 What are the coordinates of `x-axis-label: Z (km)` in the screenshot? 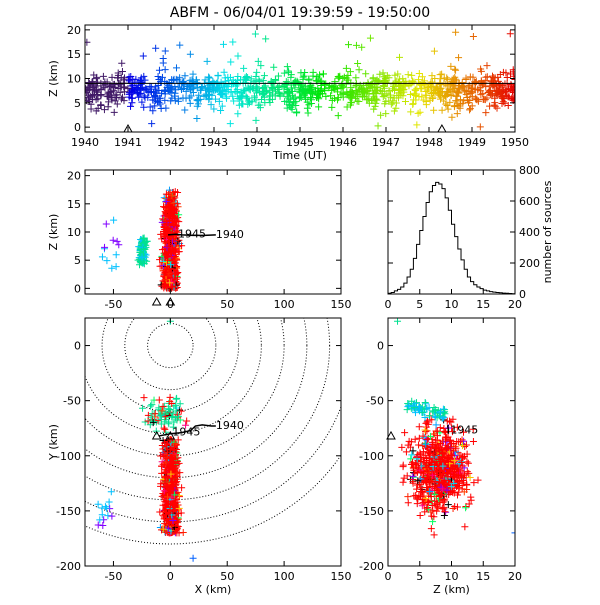 It's located at (451, 589).